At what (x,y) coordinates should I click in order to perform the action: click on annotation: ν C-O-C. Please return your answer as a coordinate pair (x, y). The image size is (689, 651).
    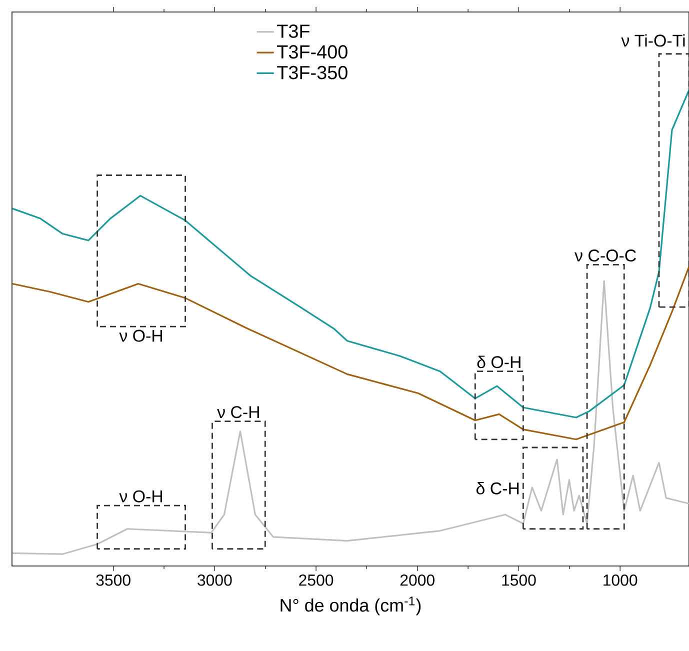
    Looking at the image, I should click on (605, 256).